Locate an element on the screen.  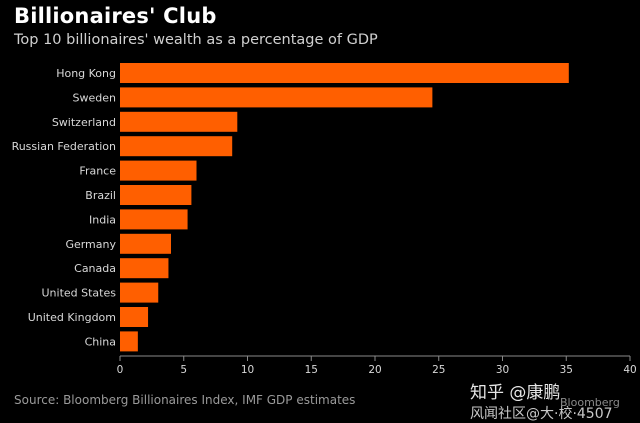
x-tick-label: 40 is located at coordinates (629, 370).